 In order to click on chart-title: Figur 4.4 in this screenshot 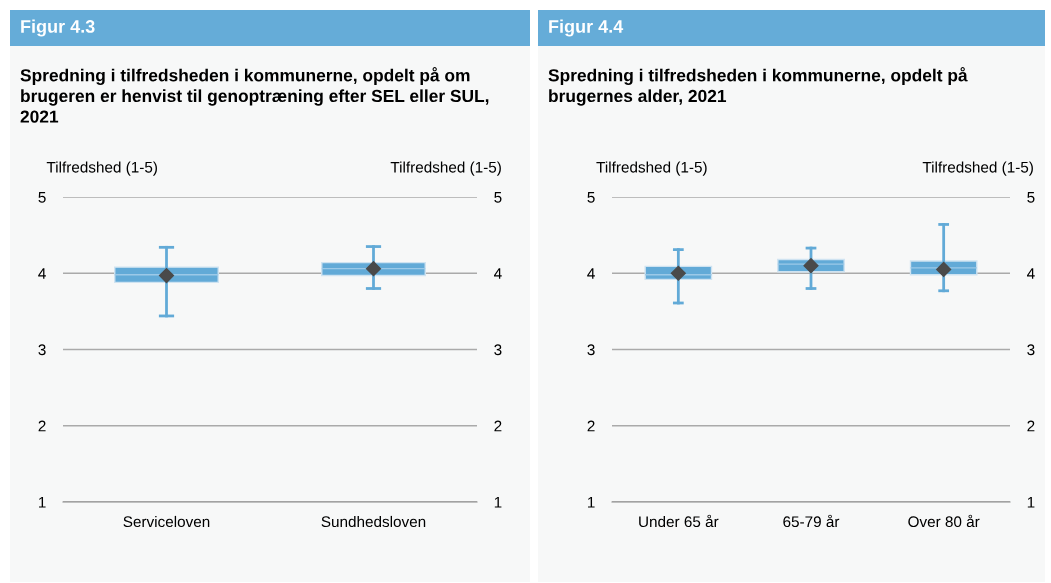, I will do `click(586, 28)`.